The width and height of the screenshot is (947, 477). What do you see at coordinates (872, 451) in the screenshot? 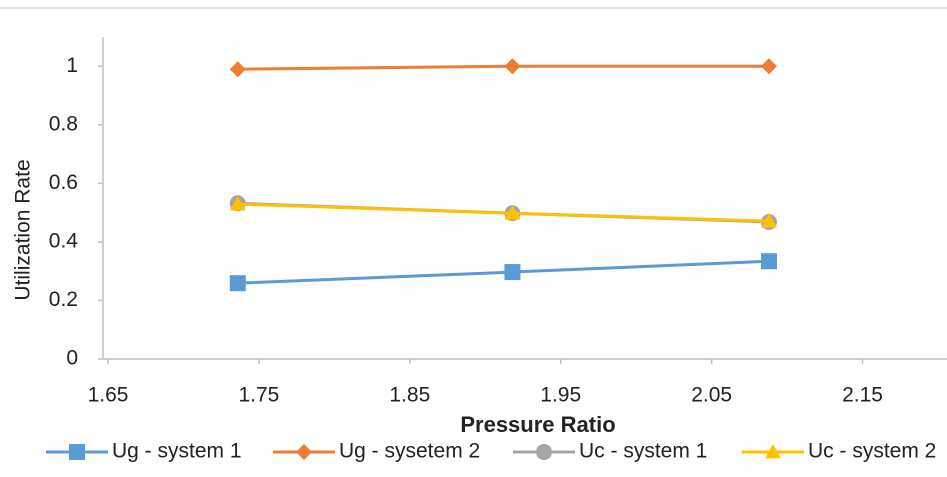
I see `legend-label: Uc - system 2` at bounding box center [872, 451].